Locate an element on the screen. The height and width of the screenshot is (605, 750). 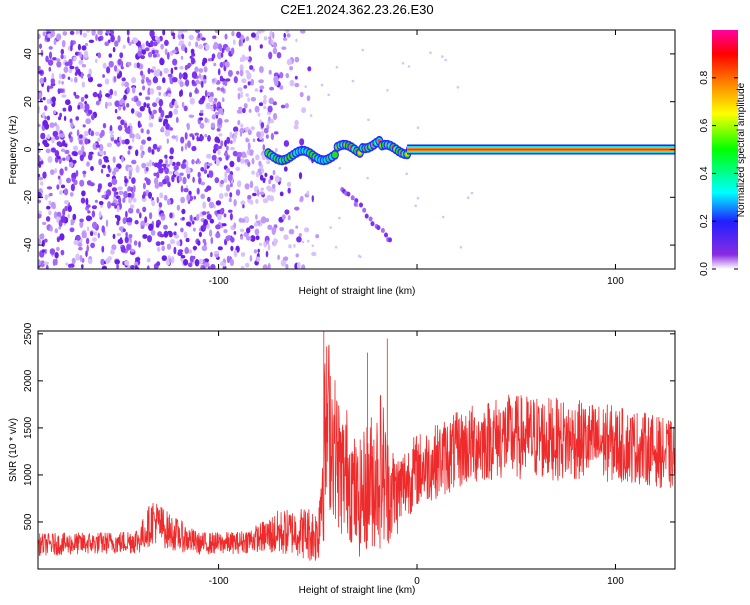
spectrogram-noise-dot is located at coordinates (443, 217).